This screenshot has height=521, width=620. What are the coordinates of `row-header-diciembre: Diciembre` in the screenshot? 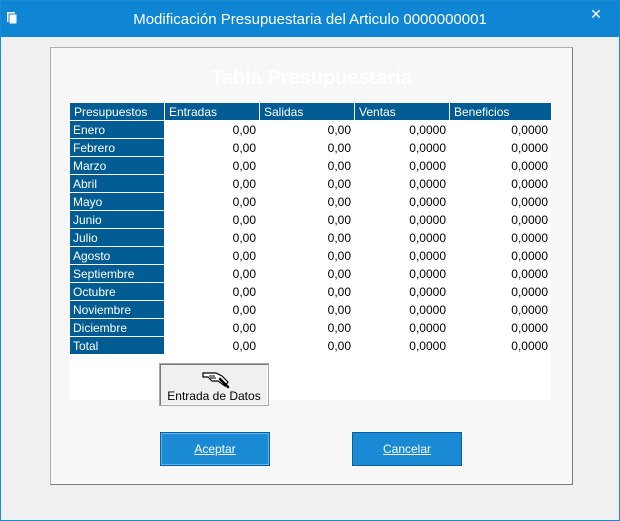 It's located at (117, 327).